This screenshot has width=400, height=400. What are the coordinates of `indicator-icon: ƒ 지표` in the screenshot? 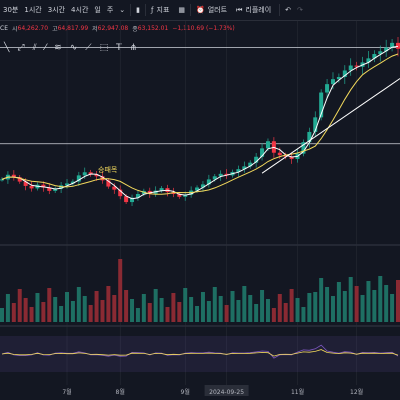 It's located at (161, 10).